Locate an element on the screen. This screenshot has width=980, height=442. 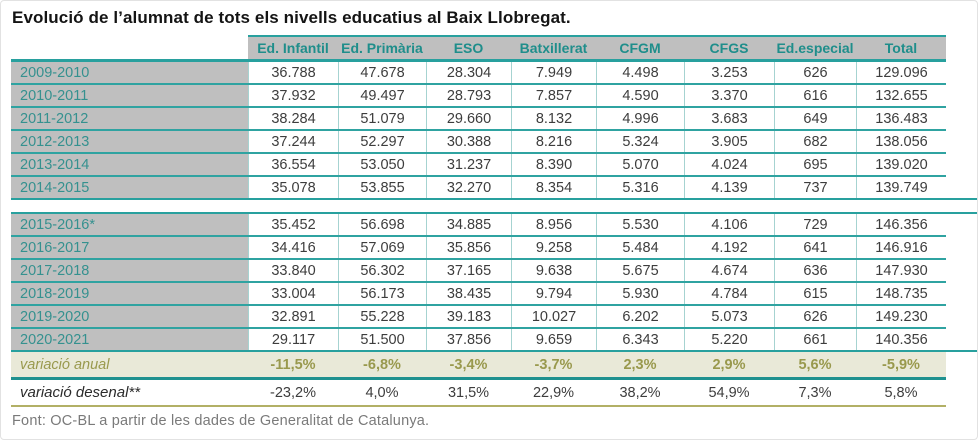
cell-value: 4.192 is located at coordinates (729, 247).